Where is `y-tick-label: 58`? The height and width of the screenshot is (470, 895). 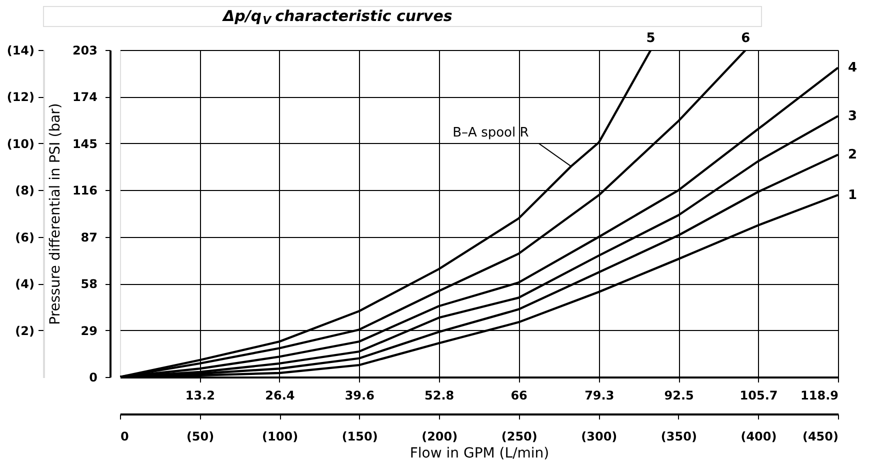
y-tick-label: 58 is located at coordinates (89, 284).